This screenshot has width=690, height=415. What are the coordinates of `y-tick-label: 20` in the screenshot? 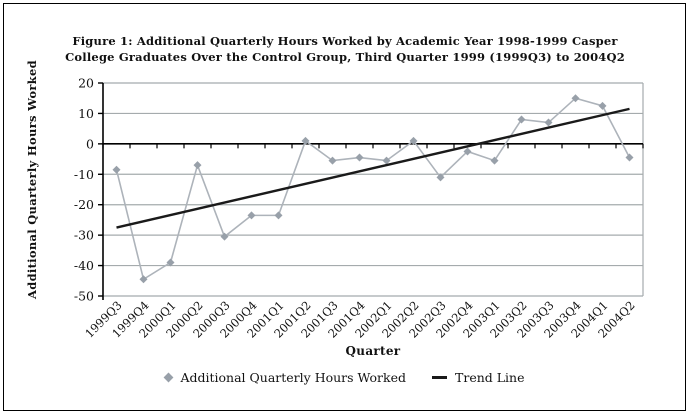 It's located at (86, 83).